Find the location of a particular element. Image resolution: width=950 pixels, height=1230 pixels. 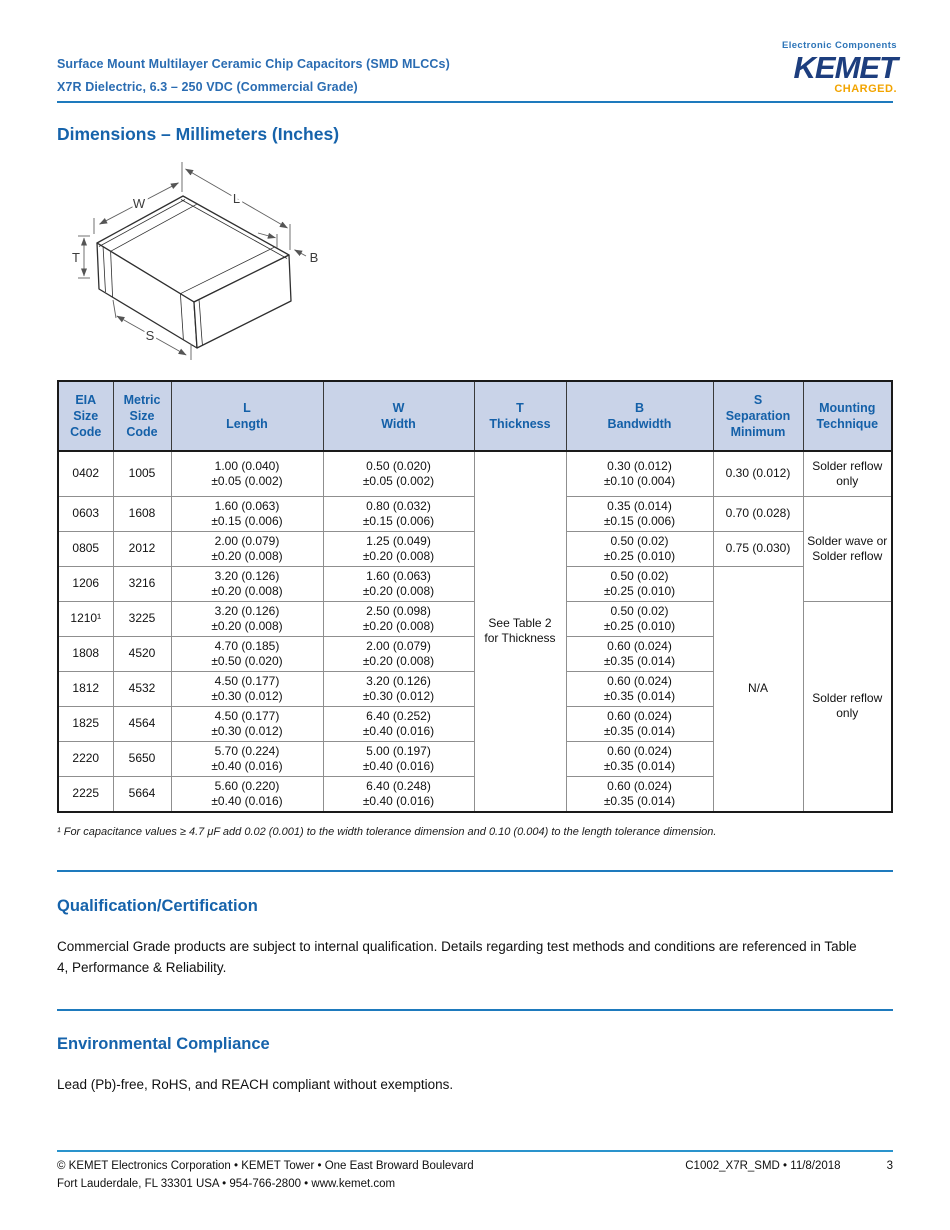

page-title: Dimensions – Millimeters (Inches) is located at coordinates (198, 134).